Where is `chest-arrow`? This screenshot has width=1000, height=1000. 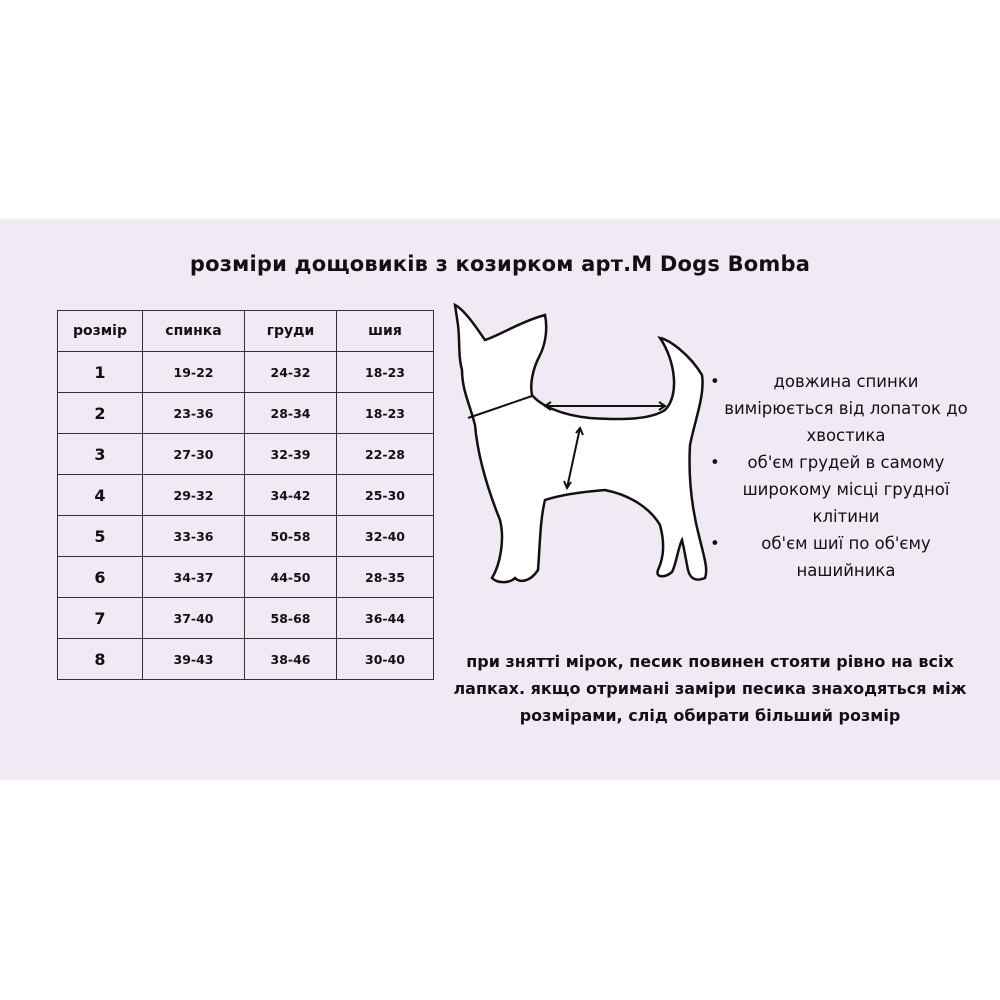 chest-arrow is located at coordinates (573, 458).